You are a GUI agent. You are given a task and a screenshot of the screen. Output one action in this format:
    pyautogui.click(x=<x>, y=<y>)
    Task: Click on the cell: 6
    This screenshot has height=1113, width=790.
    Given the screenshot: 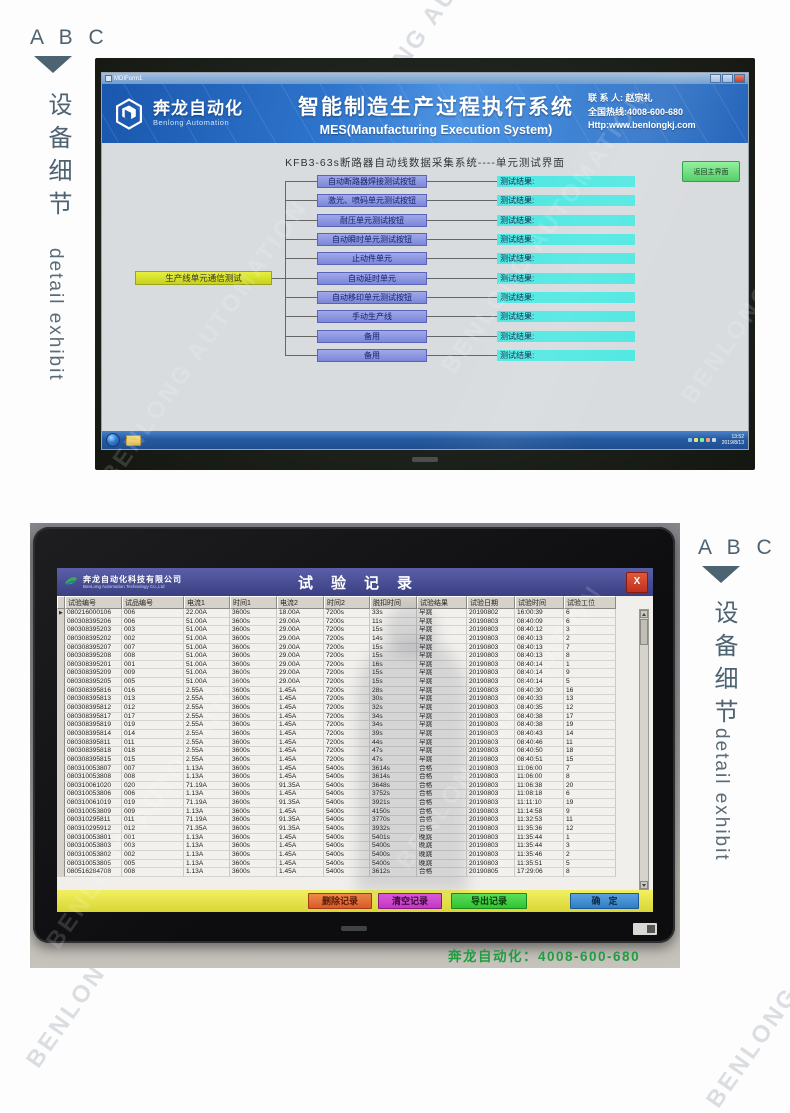 What is the action you would take?
    pyautogui.click(x=590, y=613)
    